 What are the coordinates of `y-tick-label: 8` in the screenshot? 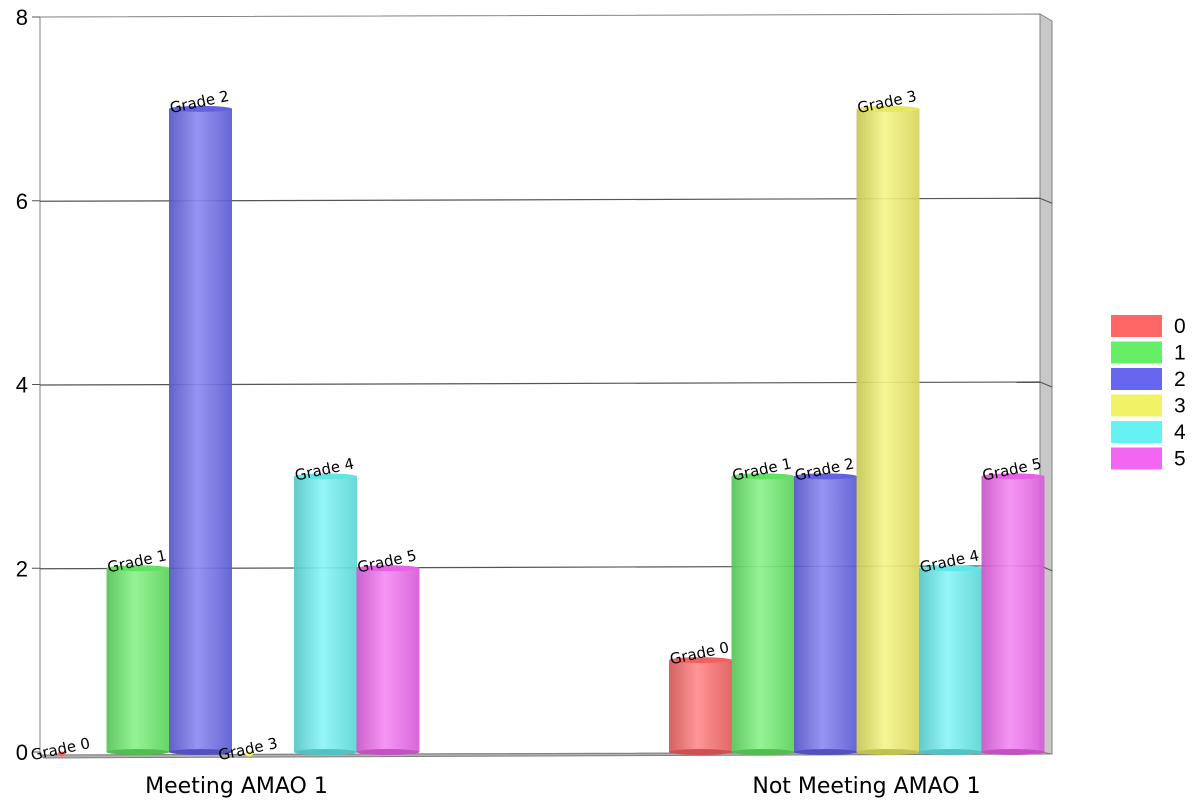 It's located at (22, 17).